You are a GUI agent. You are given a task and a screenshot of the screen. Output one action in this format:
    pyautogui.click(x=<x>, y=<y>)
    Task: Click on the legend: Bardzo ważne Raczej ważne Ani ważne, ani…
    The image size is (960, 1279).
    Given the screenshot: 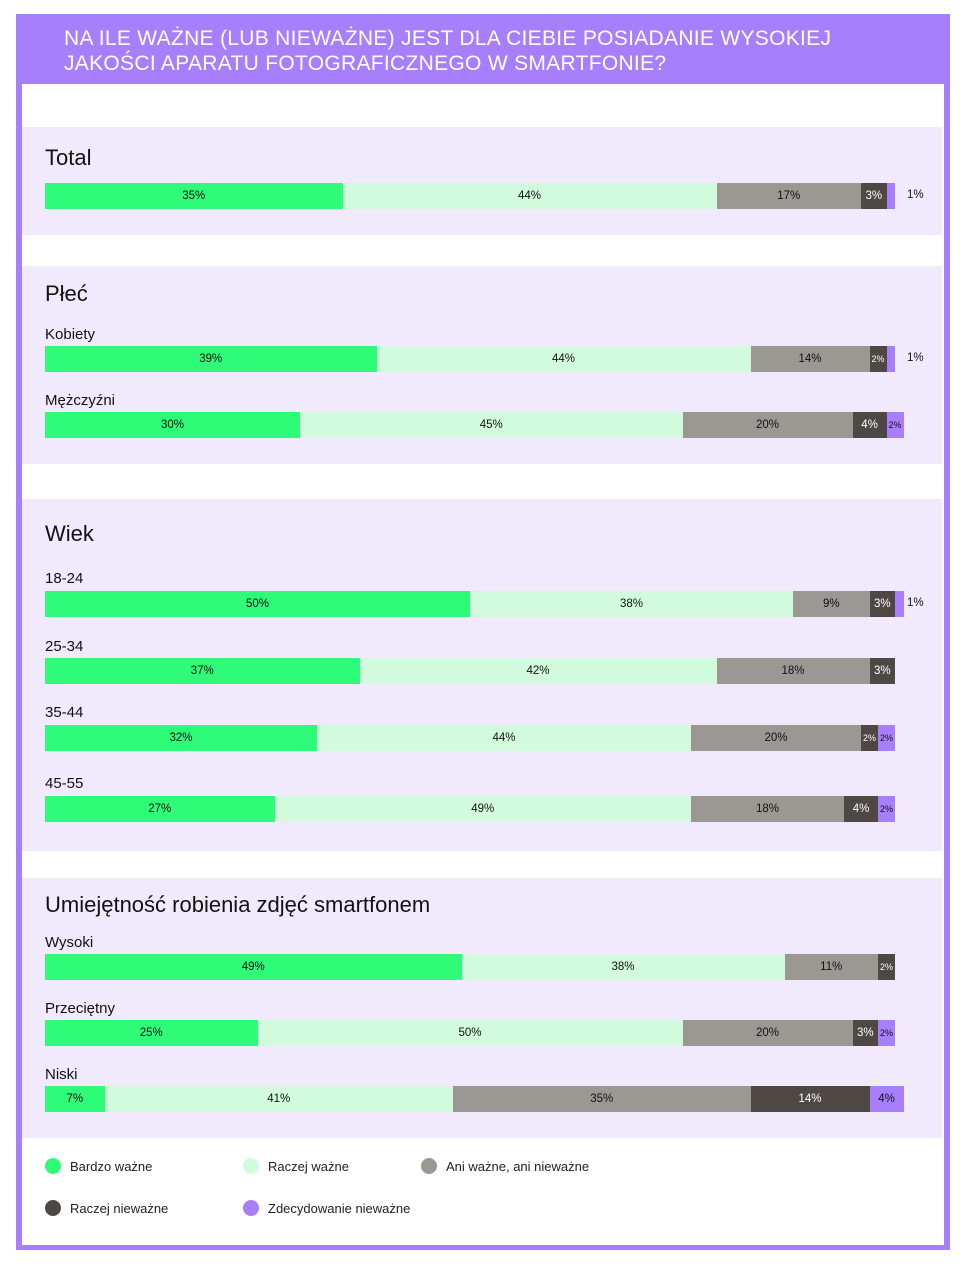 What is the action you would take?
    pyautogui.click(x=480, y=1196)
    